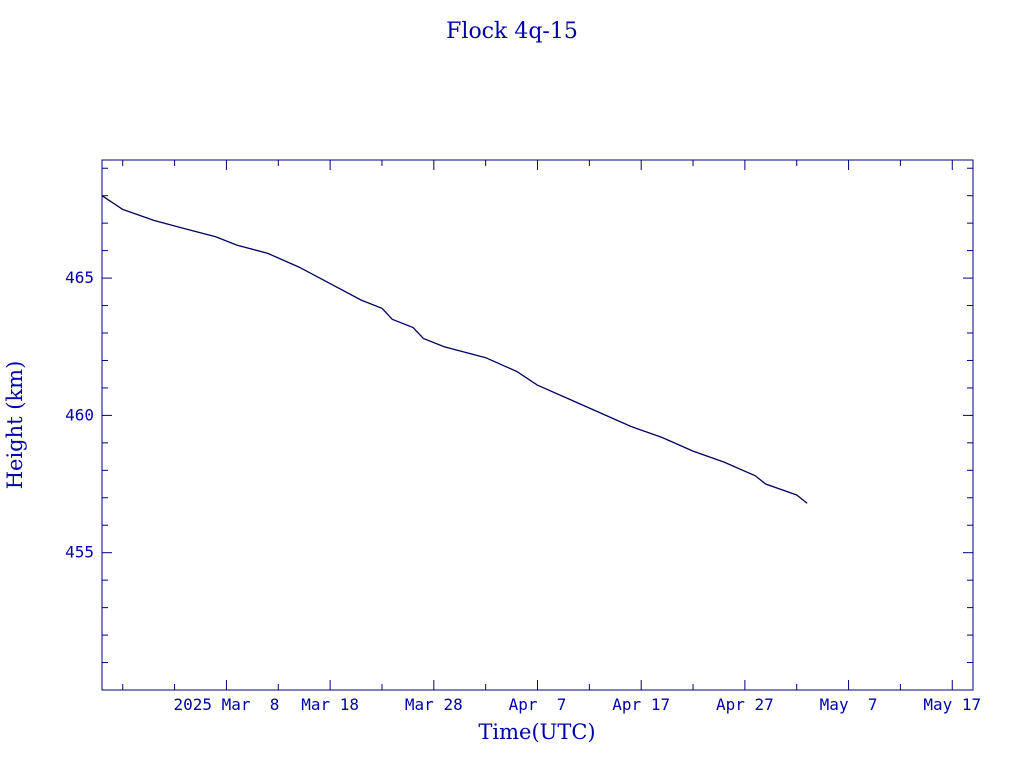  What do you see at coordinates (538, 704) in the screenshot?
I see `x-tick-label: Apr 7` at bounding box center [538, 704].